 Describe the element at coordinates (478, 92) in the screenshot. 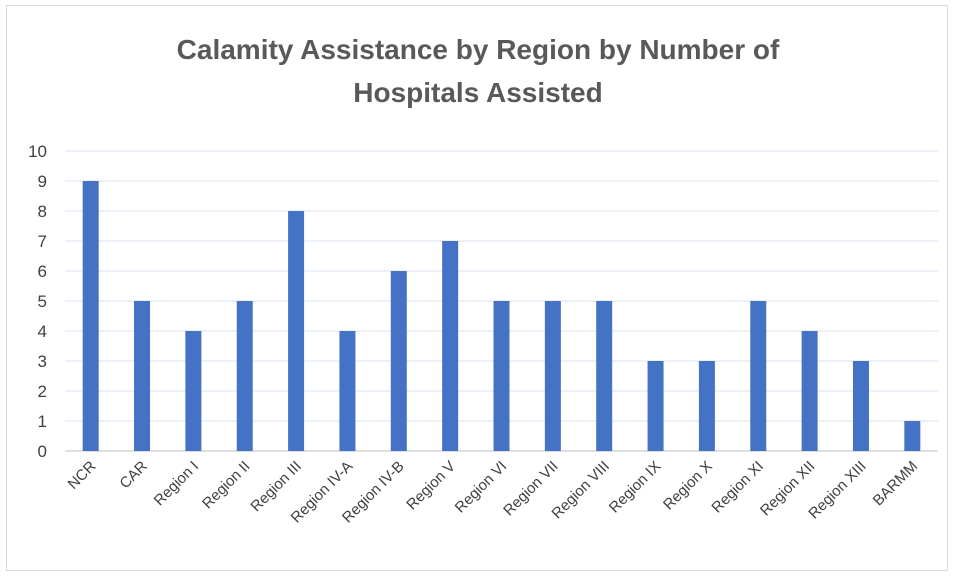

I see `chart-title-line-2: Hospitals Assisted` at that location.